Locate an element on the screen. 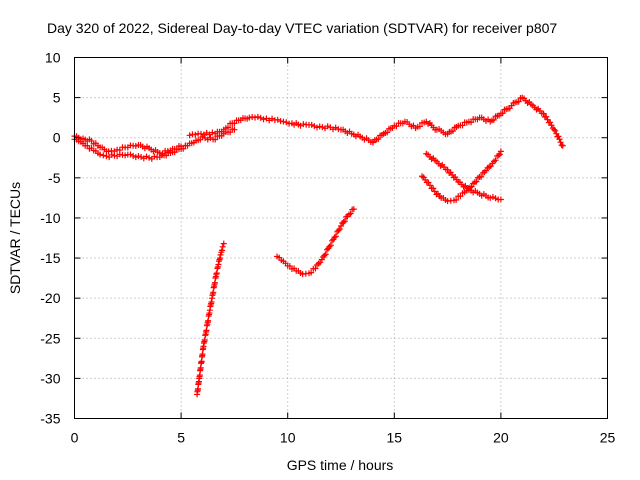 This screenshot has width=640, height=480. x-tick-label: 20 is located at coordinates (501, 438).